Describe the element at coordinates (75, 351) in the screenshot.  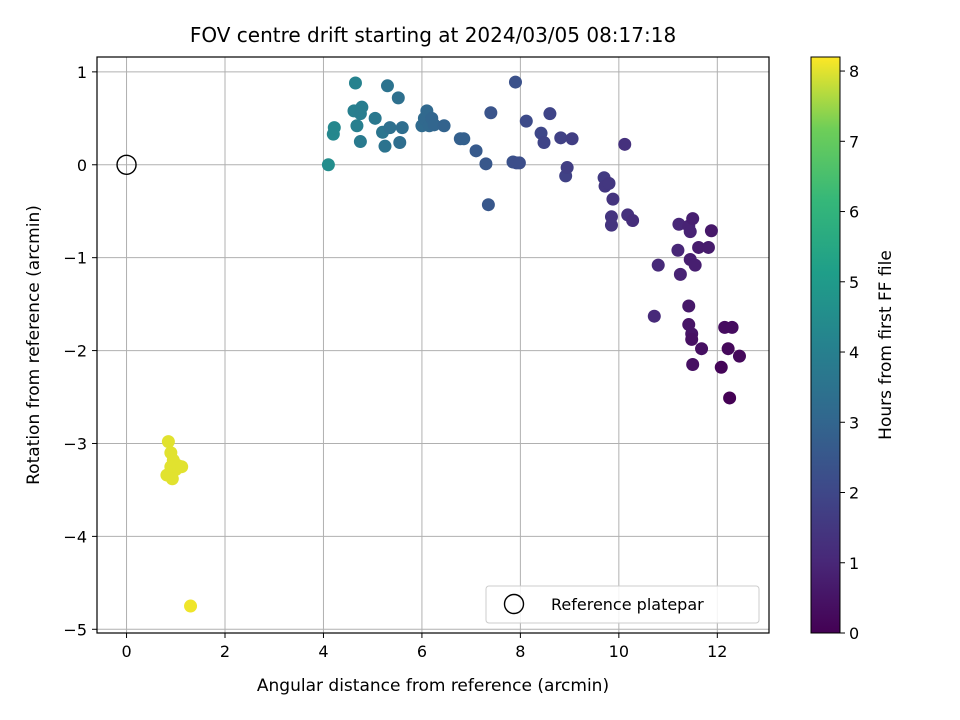
I see `y-tick-label: −2` at that location.